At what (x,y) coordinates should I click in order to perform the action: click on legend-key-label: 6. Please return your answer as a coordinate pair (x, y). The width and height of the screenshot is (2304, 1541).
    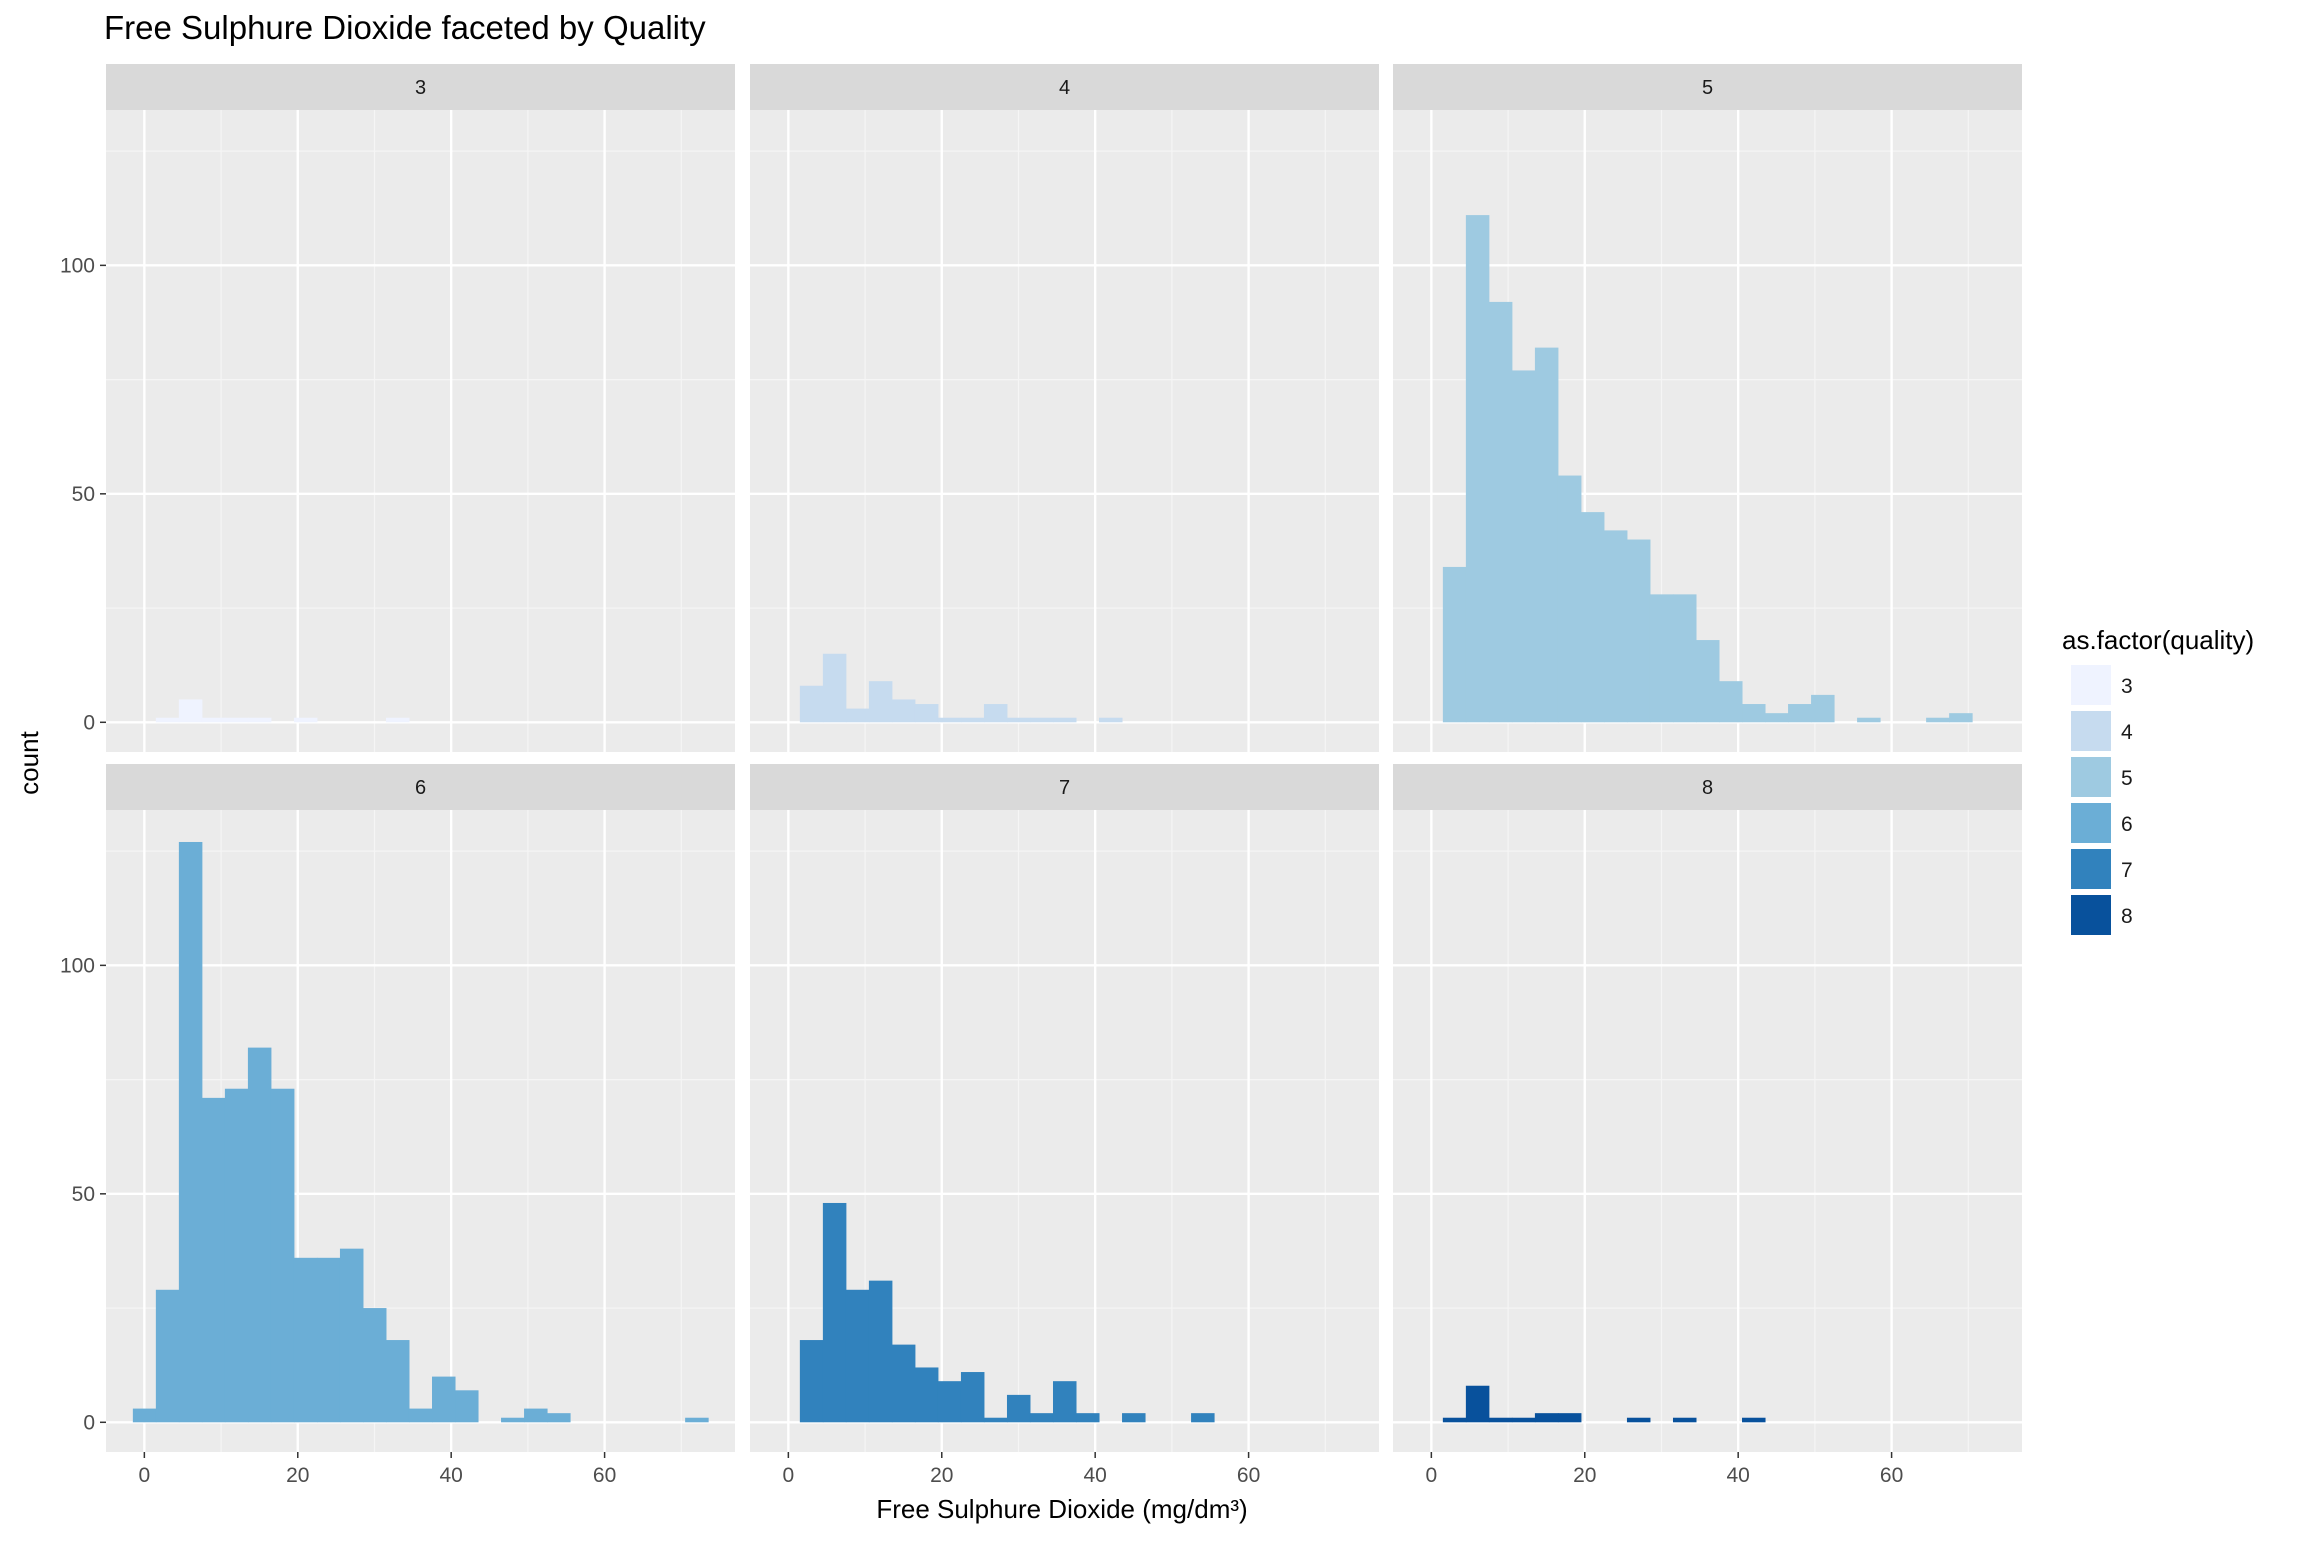
    Looking at the image, I should click on (2127, 824).